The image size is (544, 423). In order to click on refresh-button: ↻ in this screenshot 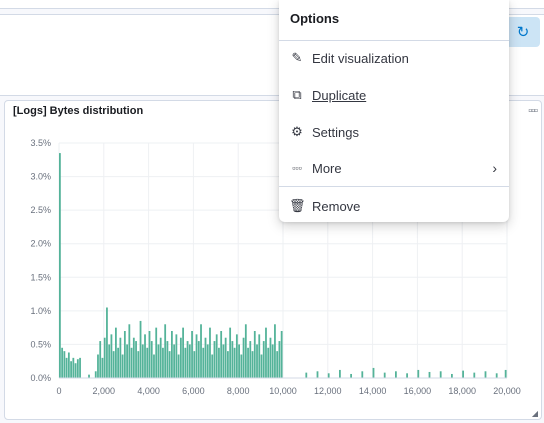, I will do `click(523, 32)`.